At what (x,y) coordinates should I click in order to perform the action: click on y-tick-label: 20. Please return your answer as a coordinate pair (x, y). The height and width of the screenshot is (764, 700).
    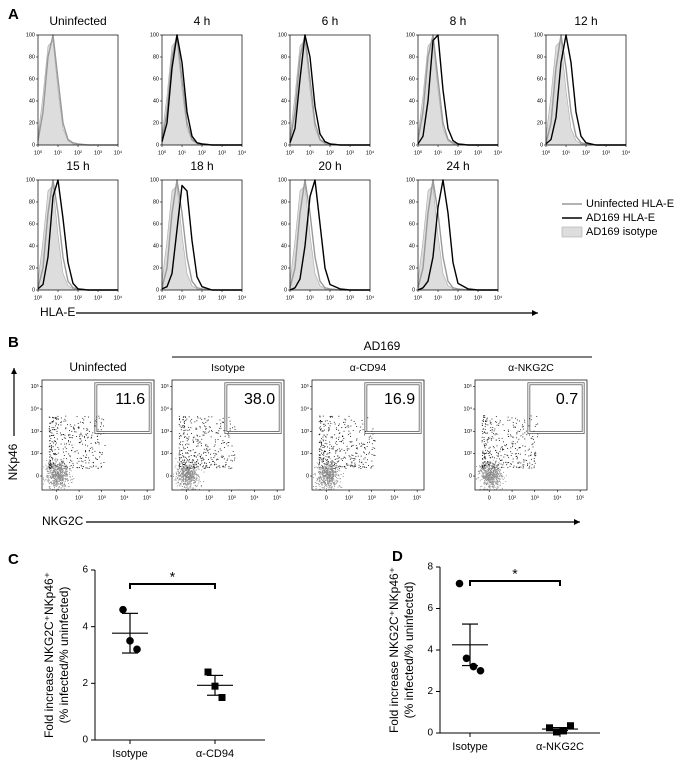
    Looking at the image, I should click on (412, 268).